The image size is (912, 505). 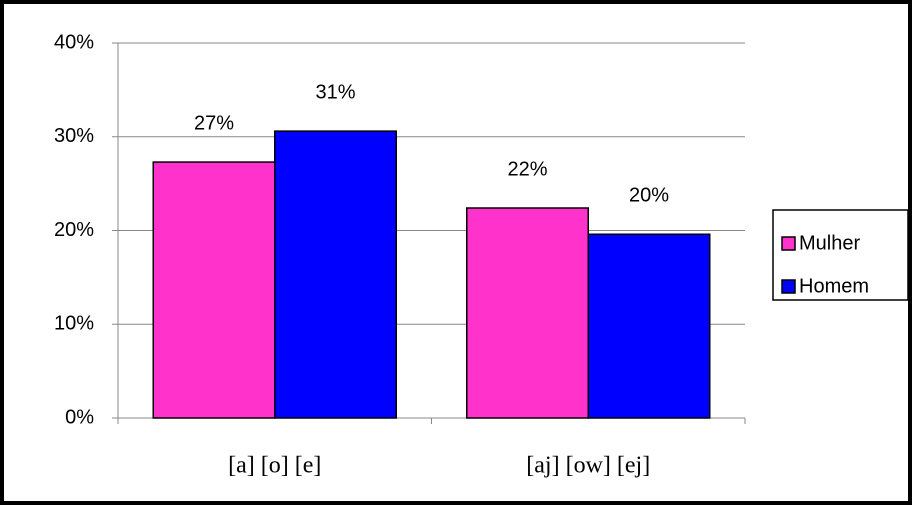 I want to click on y-tick-label: 40%, so click(x=74, y=42).